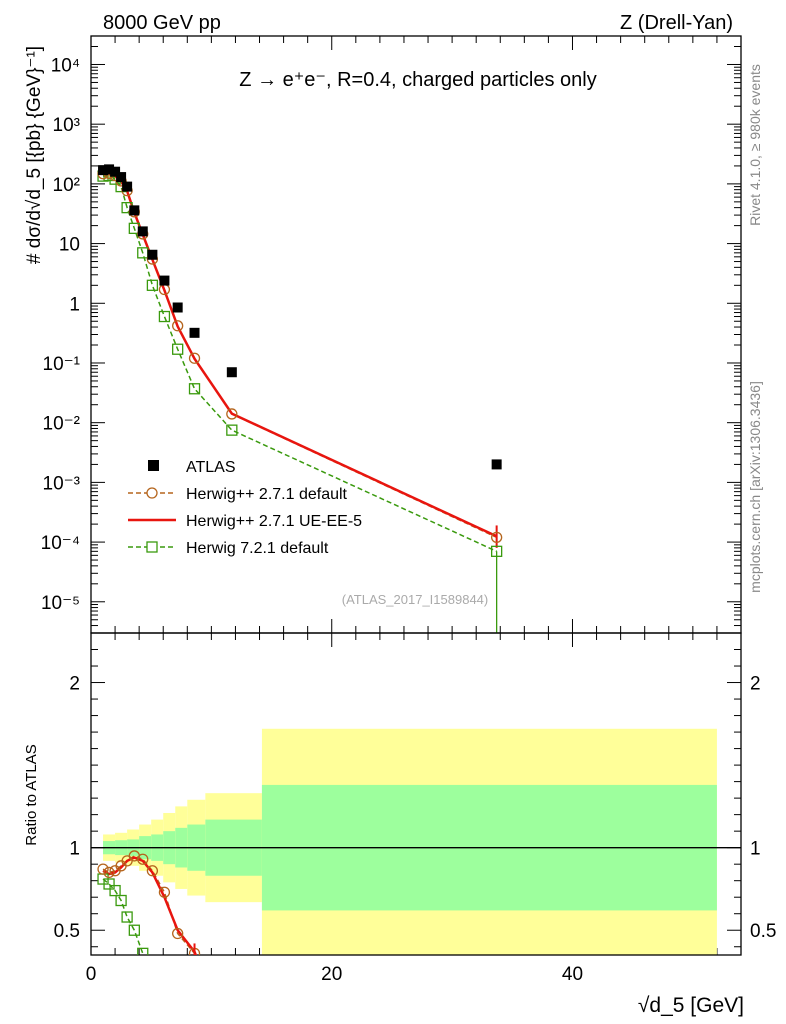  Describe the element at coordinates (755, 849) in the screenshot. I see `ratio-y-tick-label-right: 1` at that location.